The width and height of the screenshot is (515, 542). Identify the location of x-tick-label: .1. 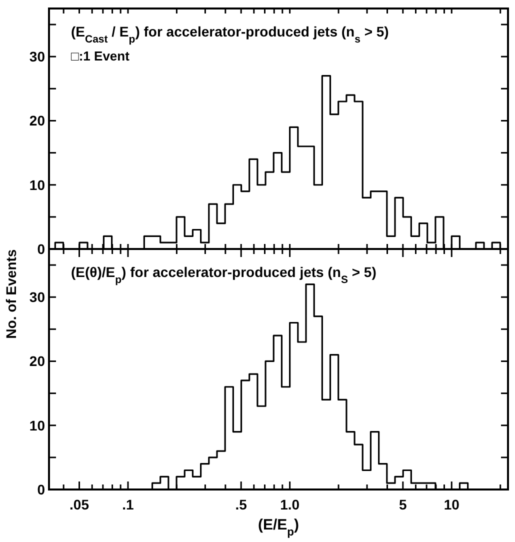
(128, 504).